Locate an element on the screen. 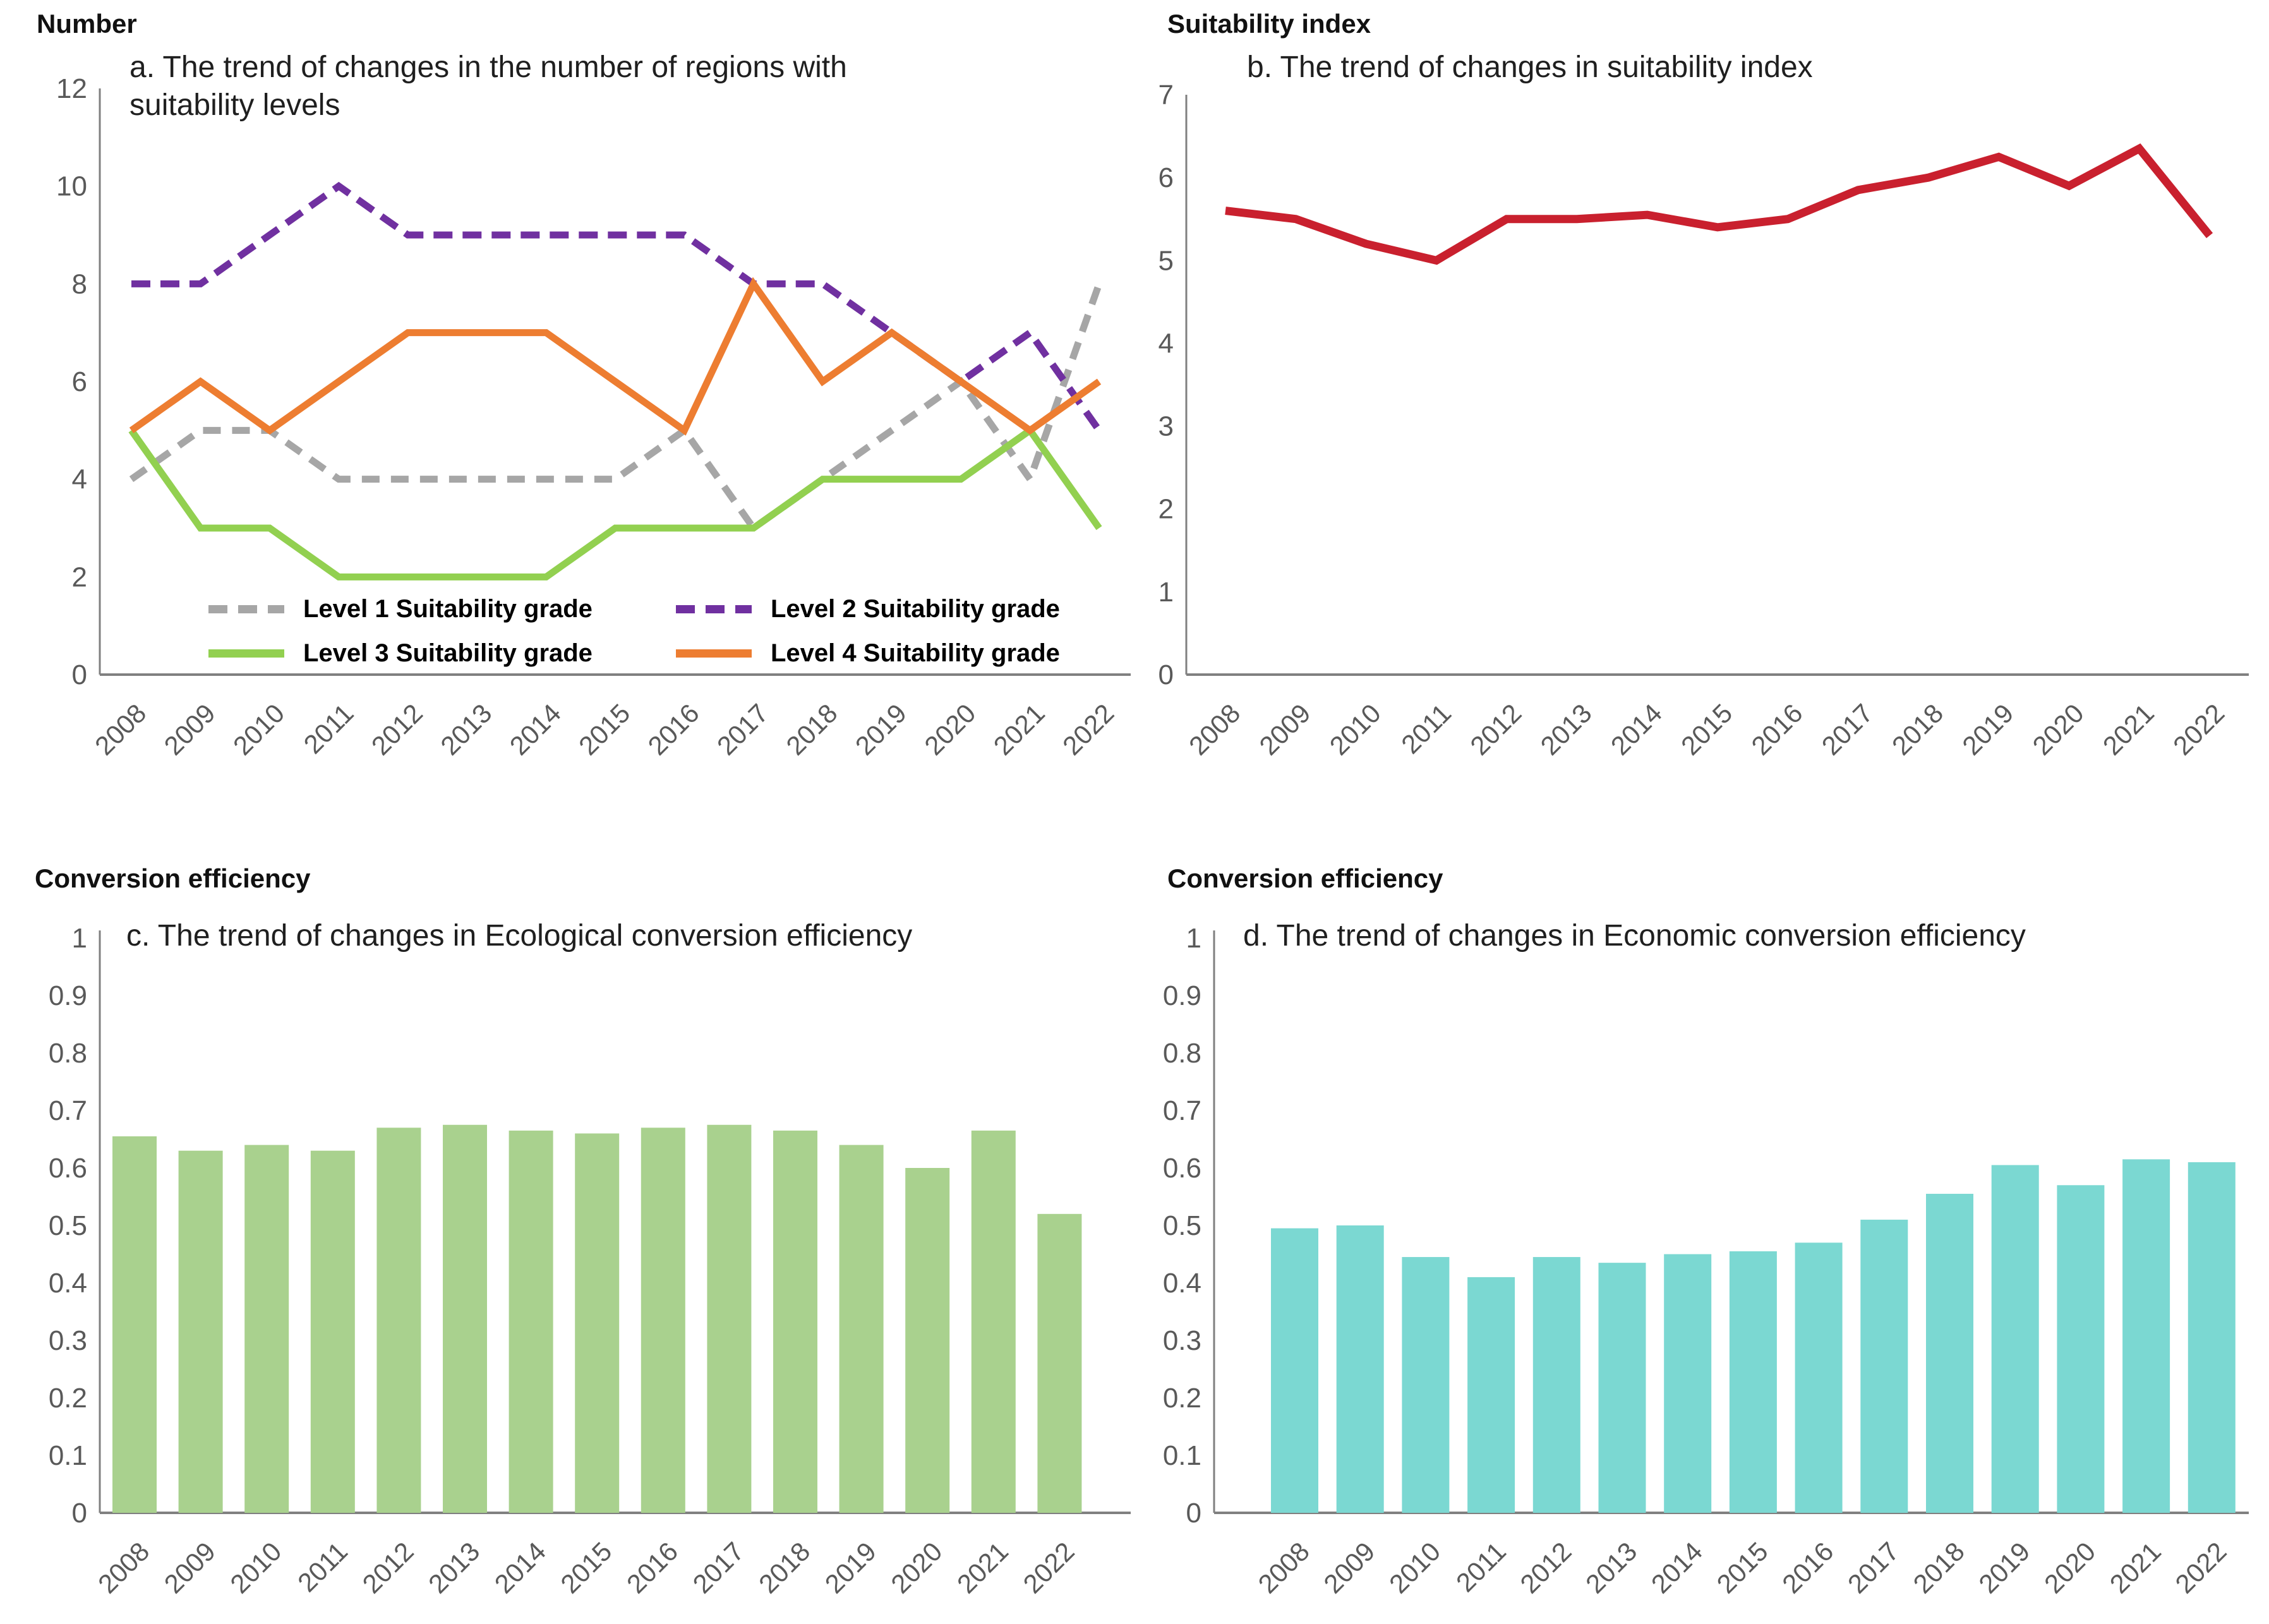  x-tick-label: 2018 is located at coordinates (812, 729).